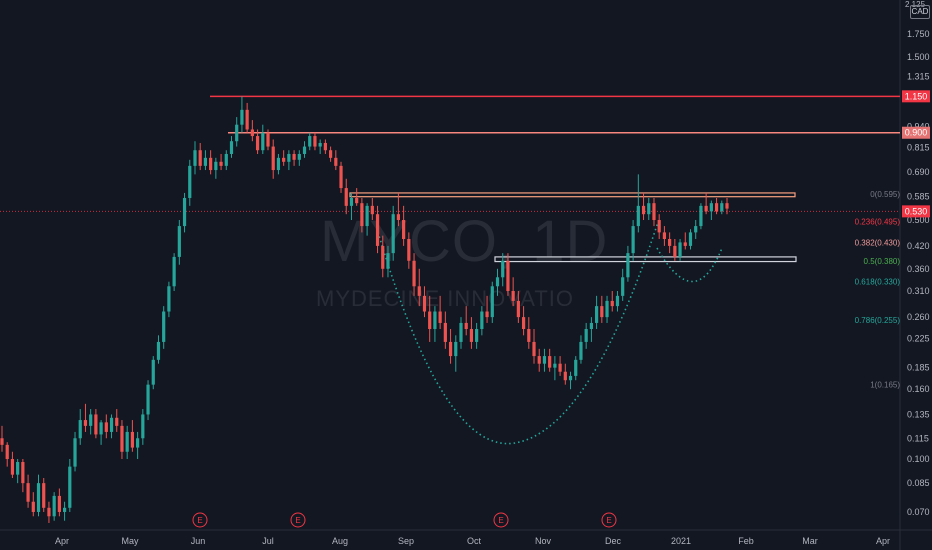 The image size is (932, 550). What do you see at coordinates (918, 317) in the screenshot?
I see `y-tick-label: 0.260` at bounding box center [918, 317].